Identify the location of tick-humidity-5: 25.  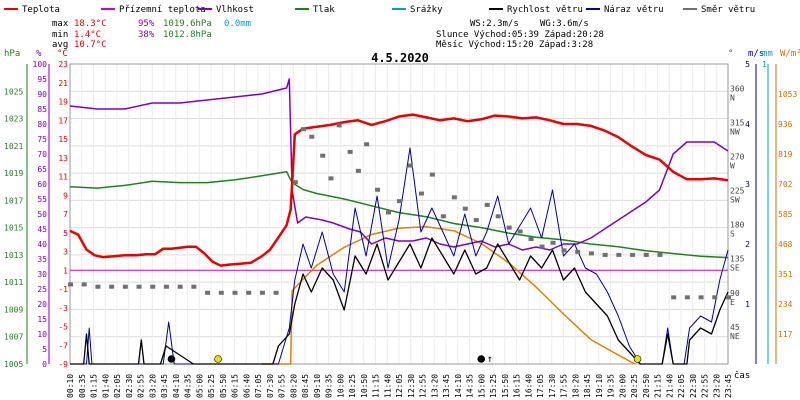
(42, 289).